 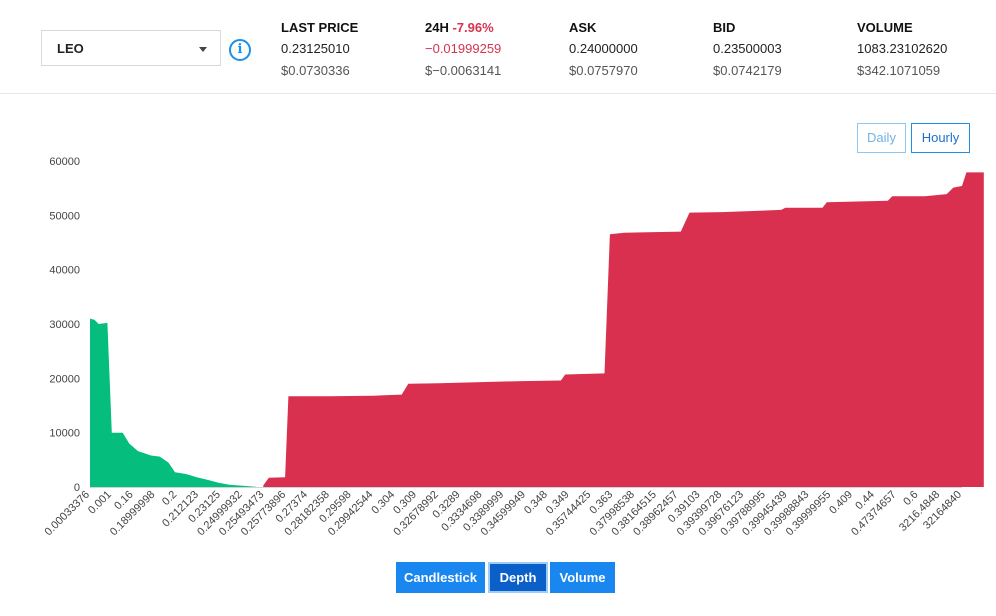 I want to click on stat-usd: $0.0757970, so click(x=603, y=70).